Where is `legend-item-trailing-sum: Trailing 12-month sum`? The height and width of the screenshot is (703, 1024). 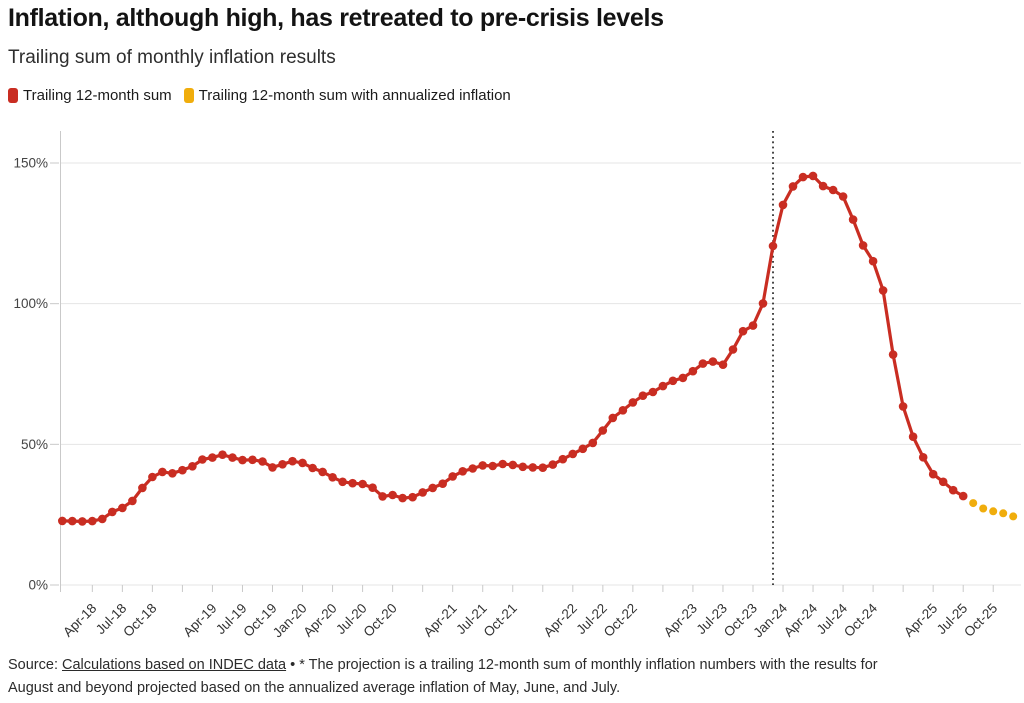 legend-item-trailing-sum: Trailing 12-month sum is located at coordinates (90, 95).